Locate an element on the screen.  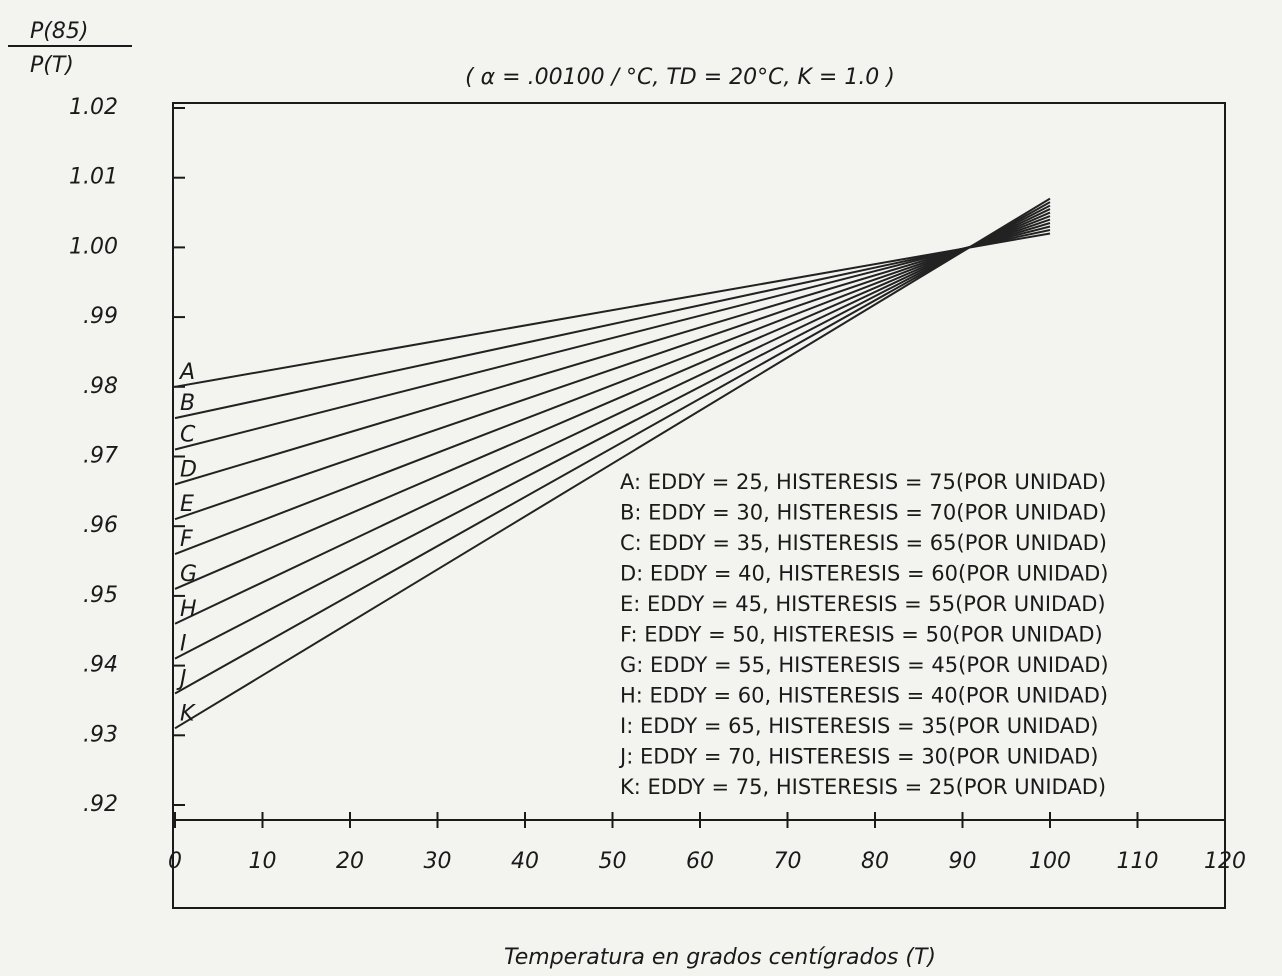
y-tick-label: .93 is located at coordinates (100, 734).